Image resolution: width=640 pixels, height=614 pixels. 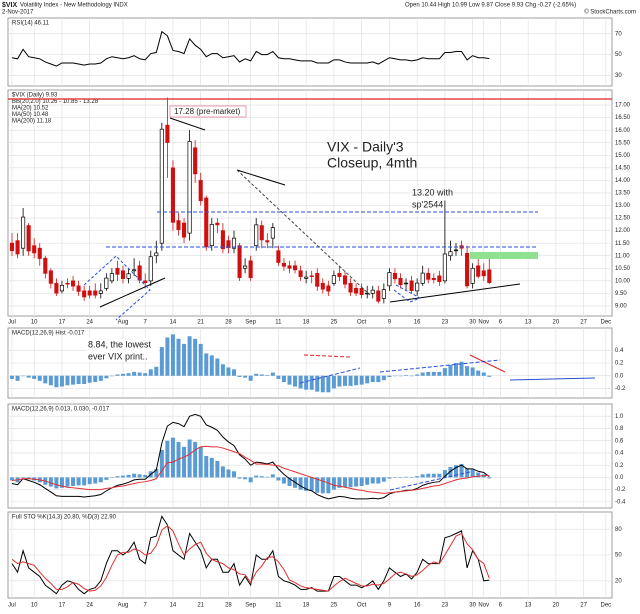 What do you see at coordinates (610, 12) in the screenshot?
I see `watermark: © StockCharts.com` at bounding box center [610, 12].